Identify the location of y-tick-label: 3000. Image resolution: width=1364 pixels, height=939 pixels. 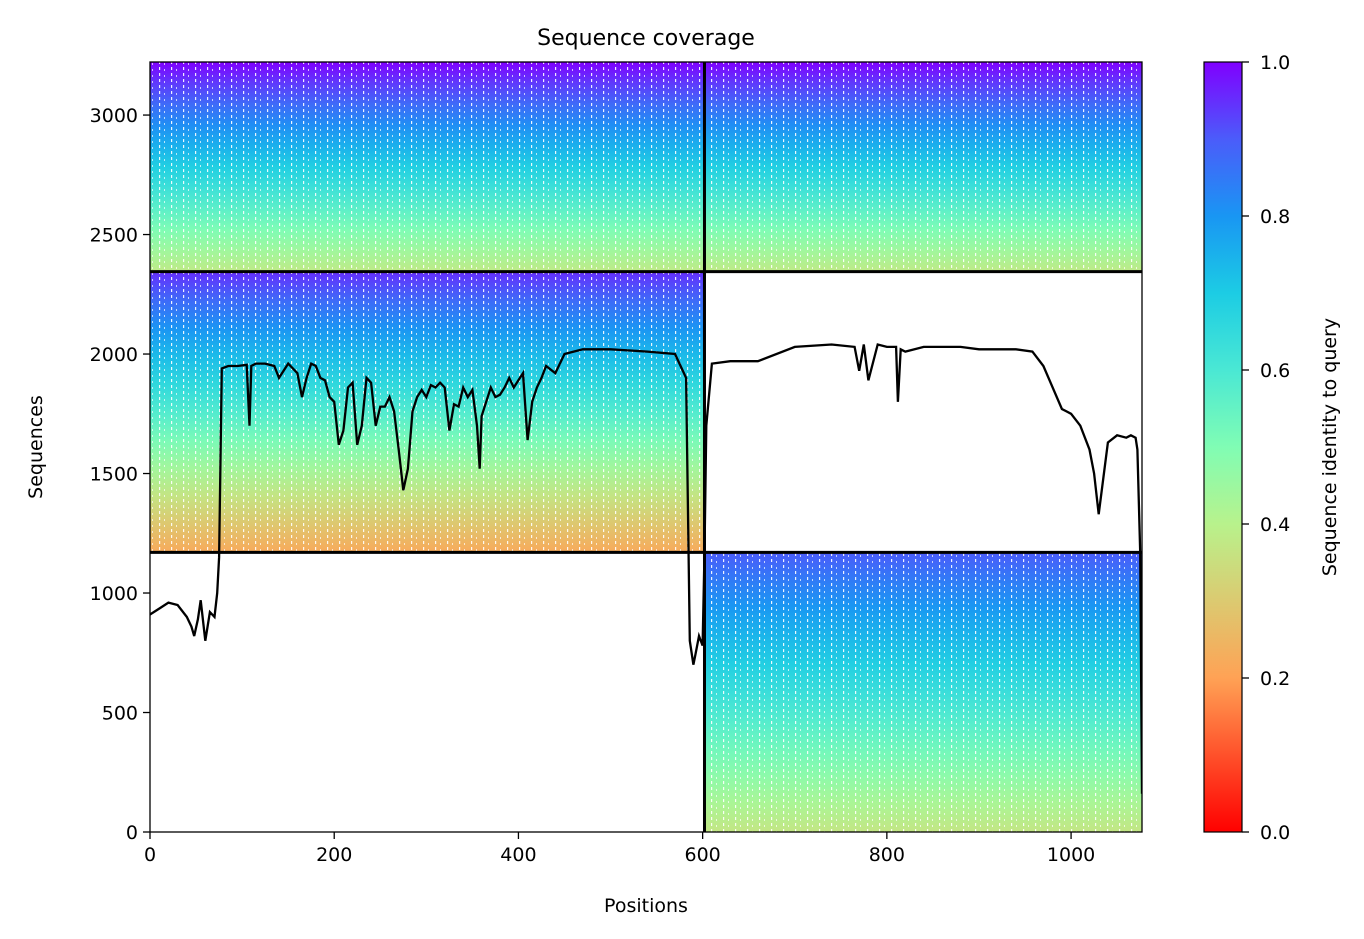
(114, 116).